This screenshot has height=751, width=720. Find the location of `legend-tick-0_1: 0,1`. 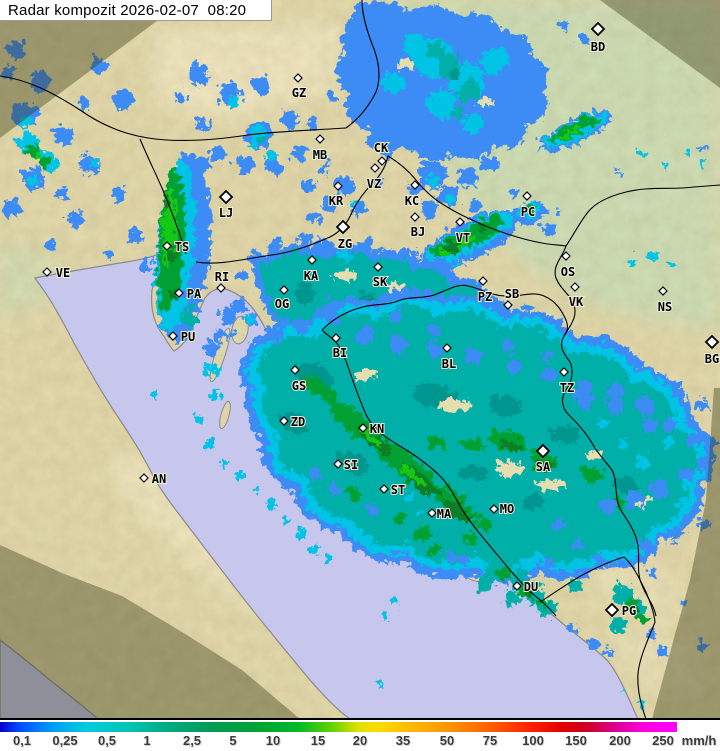

legend-tick-0_1: 0,1 is located at coordinates (22, 740).